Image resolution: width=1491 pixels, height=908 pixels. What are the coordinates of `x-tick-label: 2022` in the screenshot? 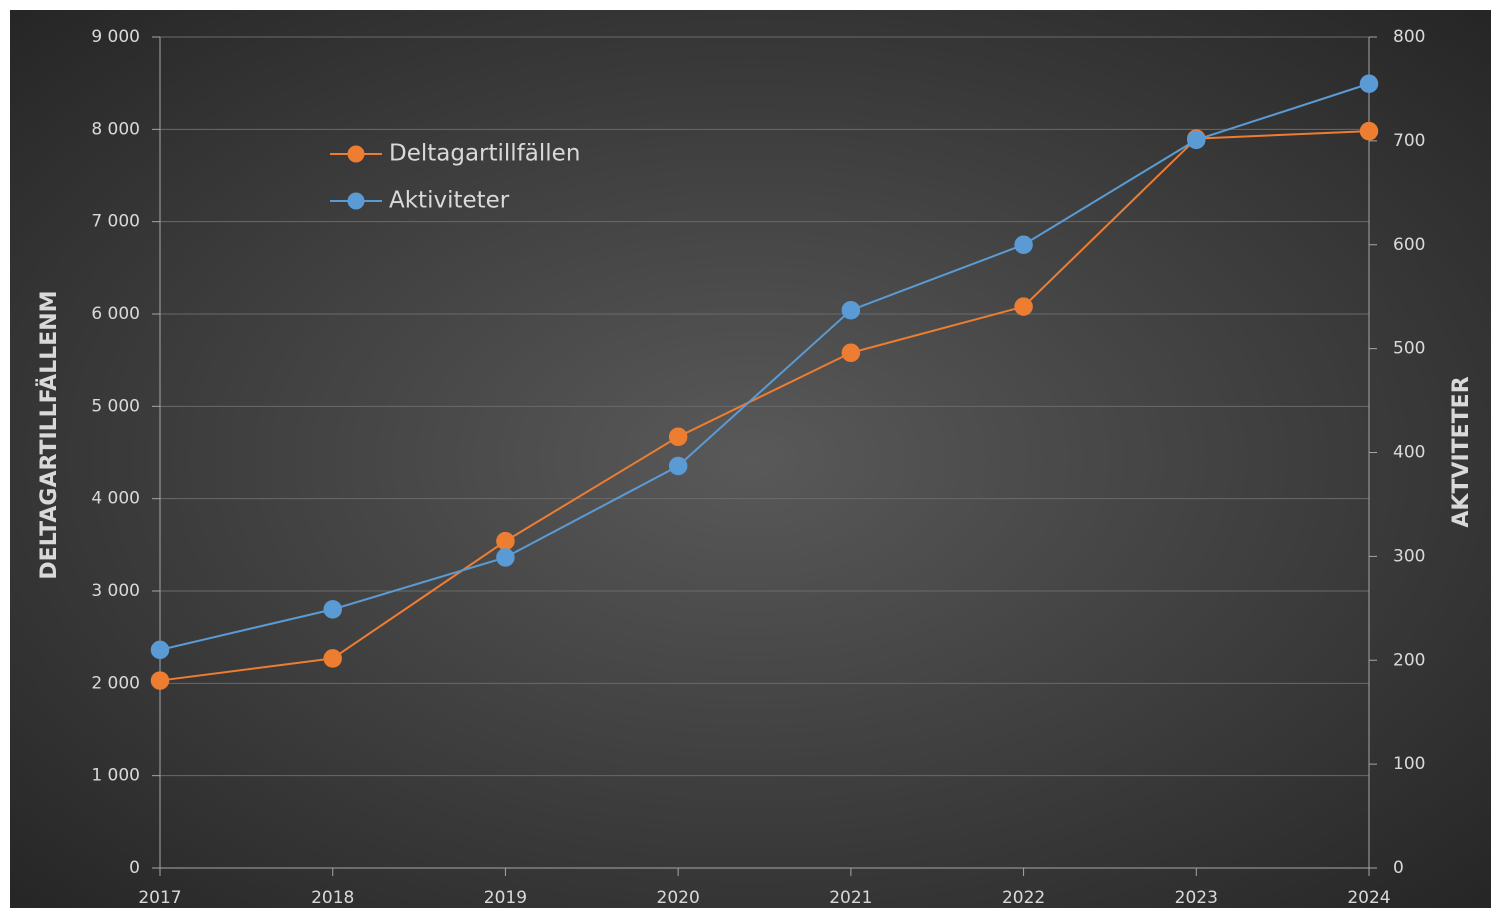 It's located at (1023, 898).